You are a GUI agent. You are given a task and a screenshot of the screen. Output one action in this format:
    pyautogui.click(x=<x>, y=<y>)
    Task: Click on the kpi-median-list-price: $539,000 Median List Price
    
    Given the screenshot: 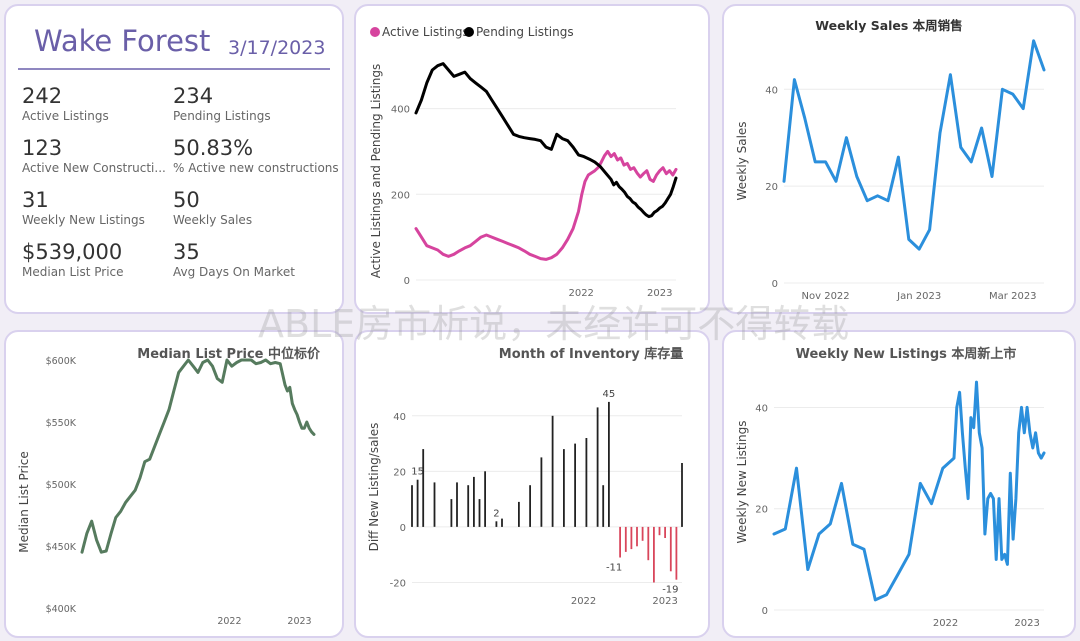 What is the action you would take?
    pyautogui.click(x=97, y=260)
    